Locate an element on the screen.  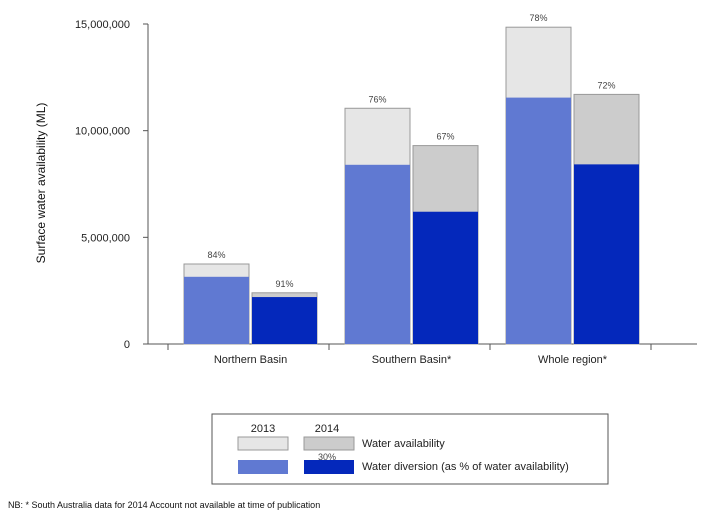
data-label-percent: 78% is located at coordinates (538, 18).